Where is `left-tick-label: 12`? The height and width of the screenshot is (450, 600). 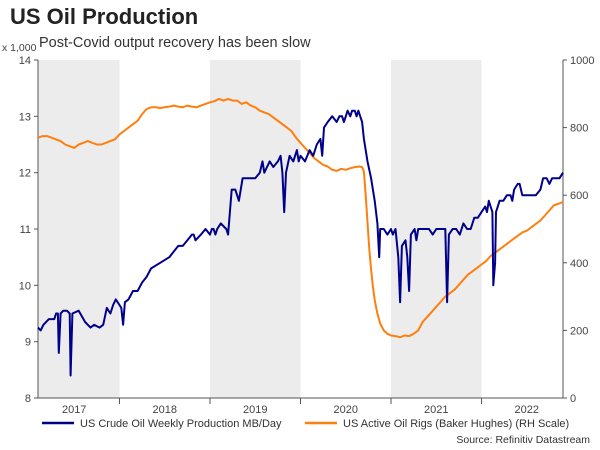
left-tick-label: 12 is located at coordinates (25, 174).